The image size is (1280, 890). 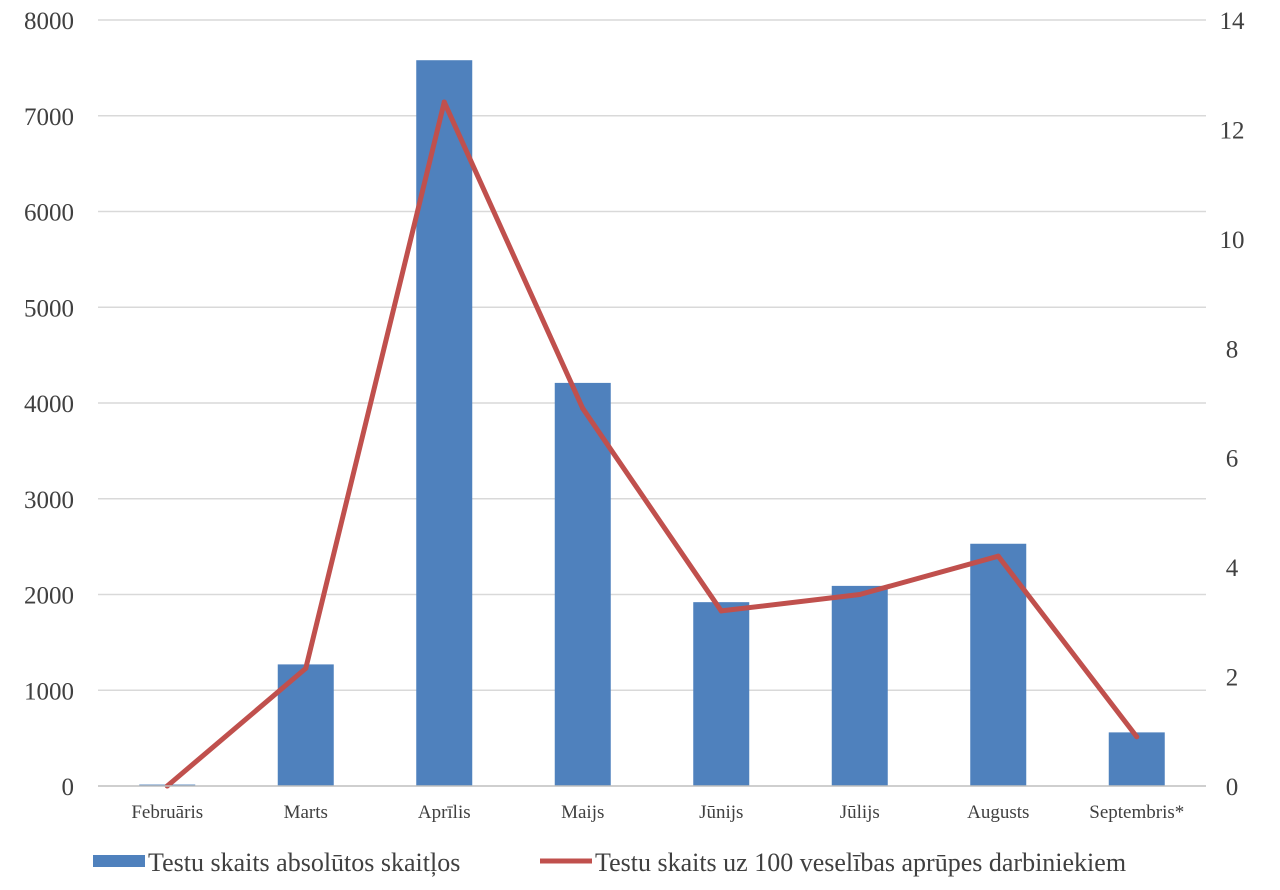 What do you see at coordinates (167, 812) in the screenshot?
I see `x-tick-label: Februāris` at bounding box center [167, 812].